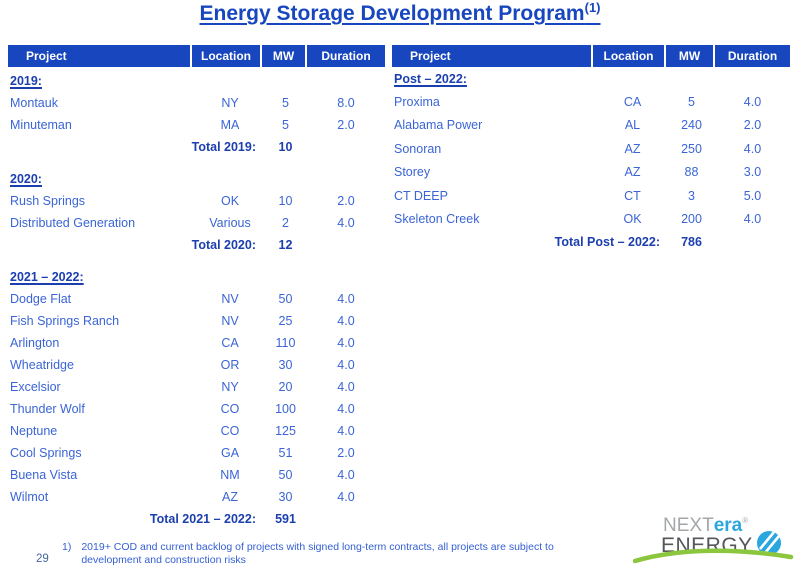  I want to click on project-cell: Thunder Wolf, so click(47, 409).